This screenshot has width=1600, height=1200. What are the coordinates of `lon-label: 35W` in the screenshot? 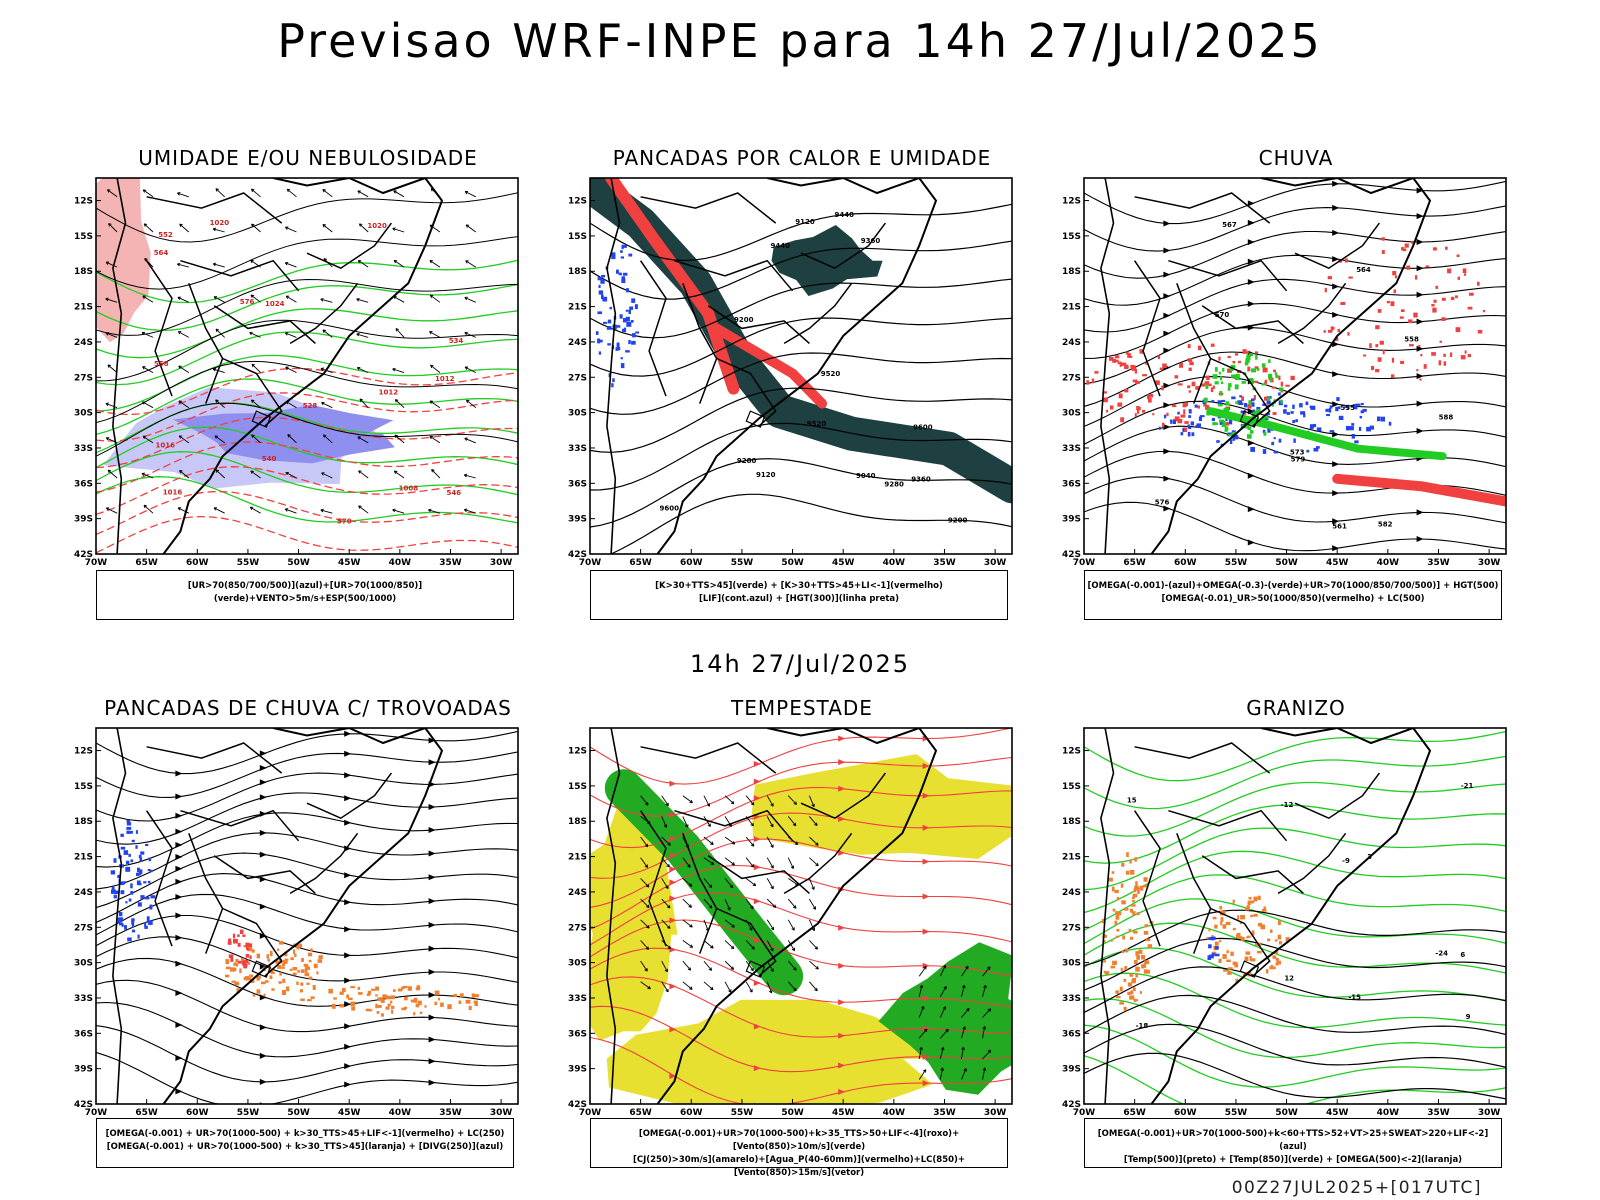 It's located at (944, 563).